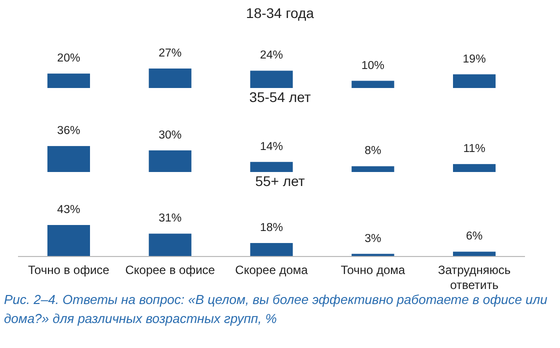  Describe the element at coordinates (271, 270) in the screenshot. I see `x-tick-label: Скорее дома` at that location.